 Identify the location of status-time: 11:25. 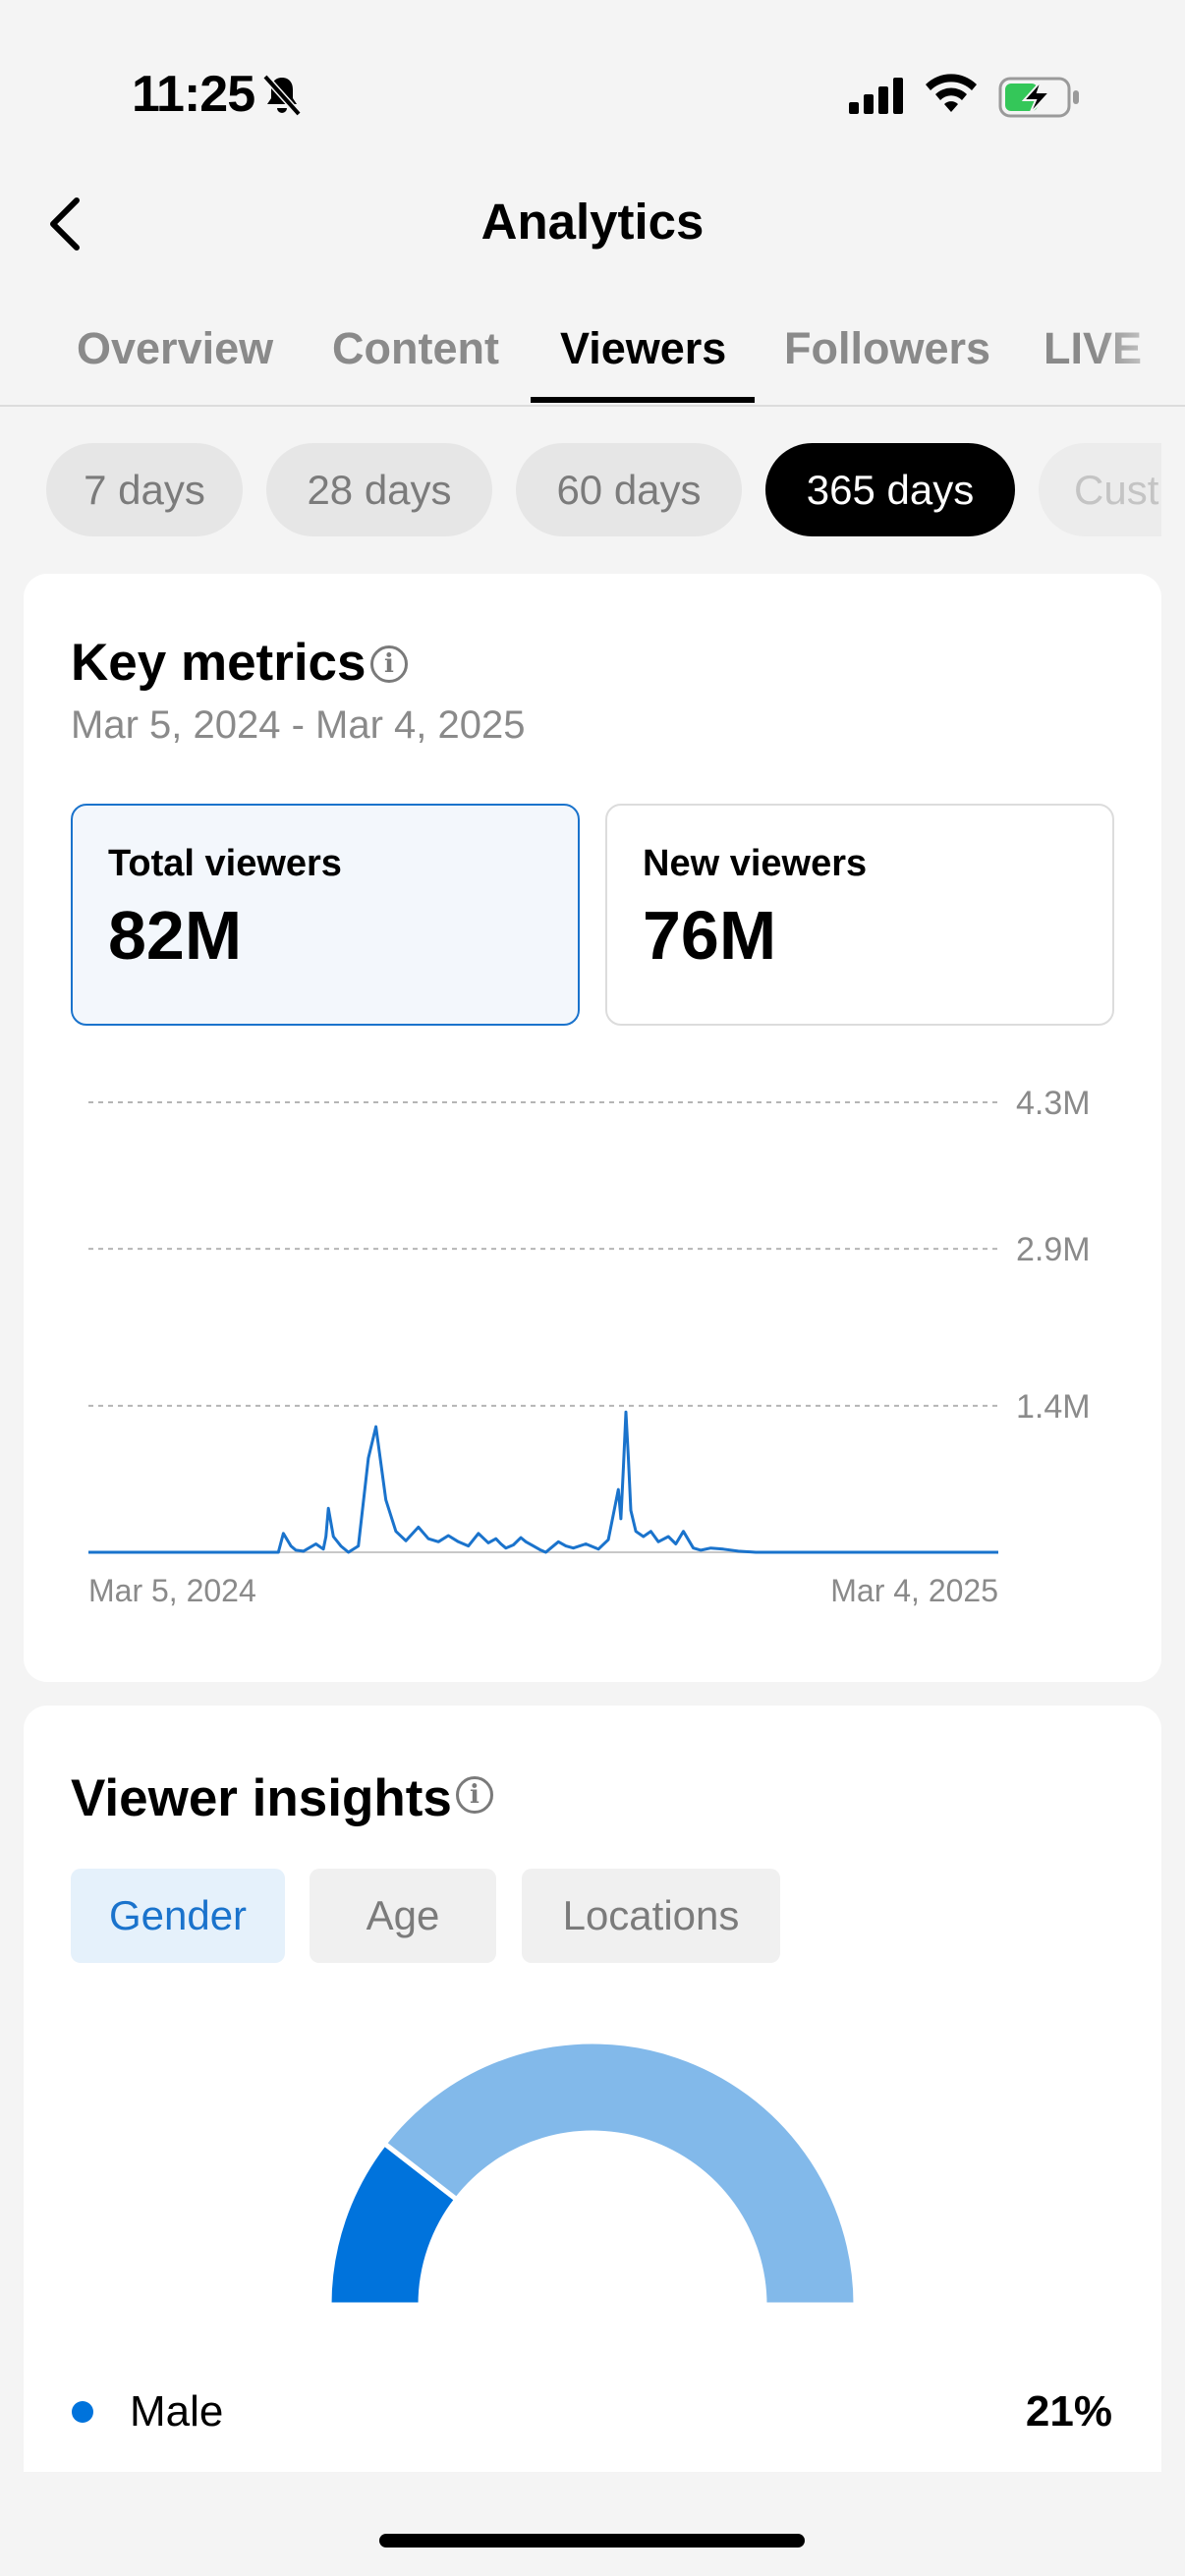
(194, 94).